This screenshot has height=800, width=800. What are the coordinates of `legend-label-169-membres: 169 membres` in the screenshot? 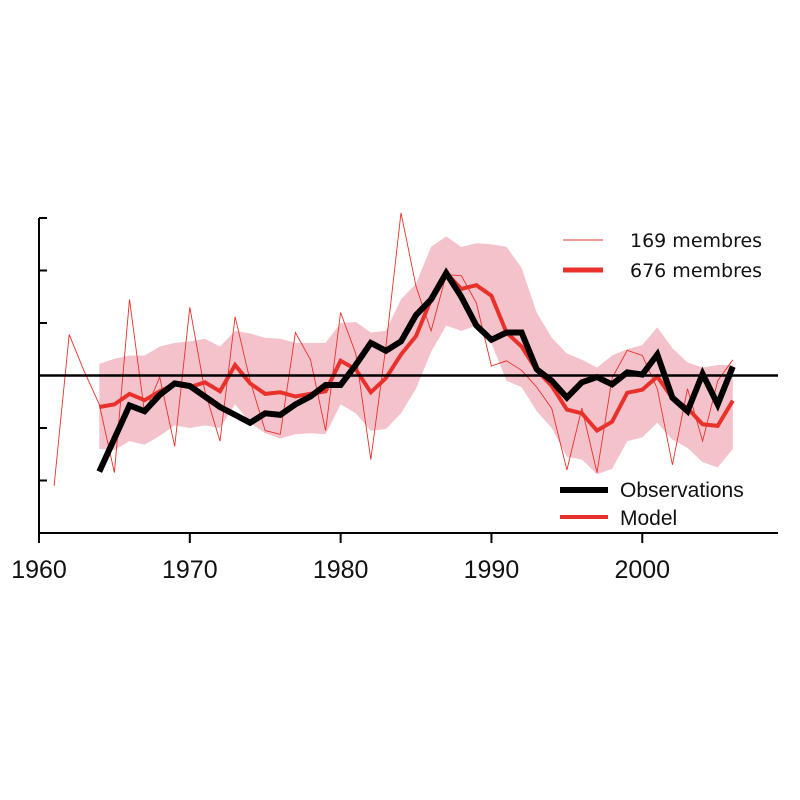 It's located at (696, 241).